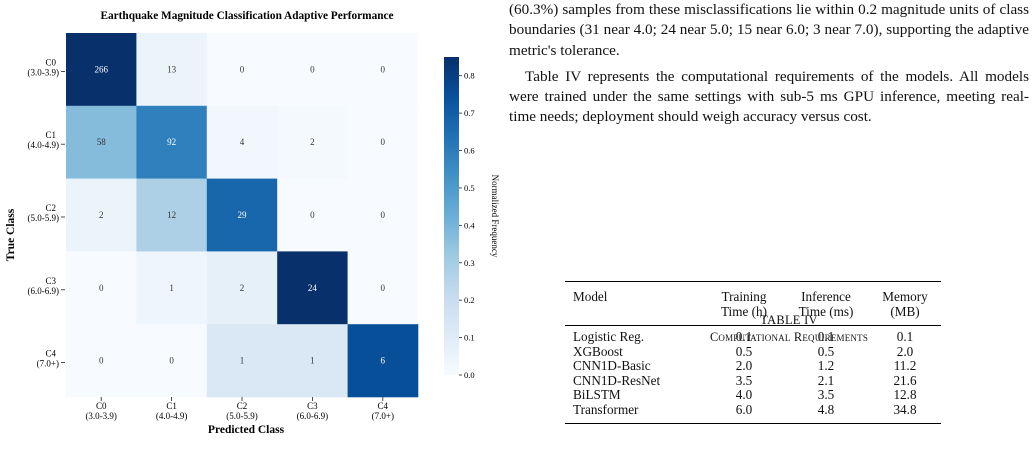 The height and width of the screenshot is (454, 1035). What do you see at coordinates (905, 336) in the screenshot?
I see `cell-memory: 0.1` at bounding box center [905, 336].